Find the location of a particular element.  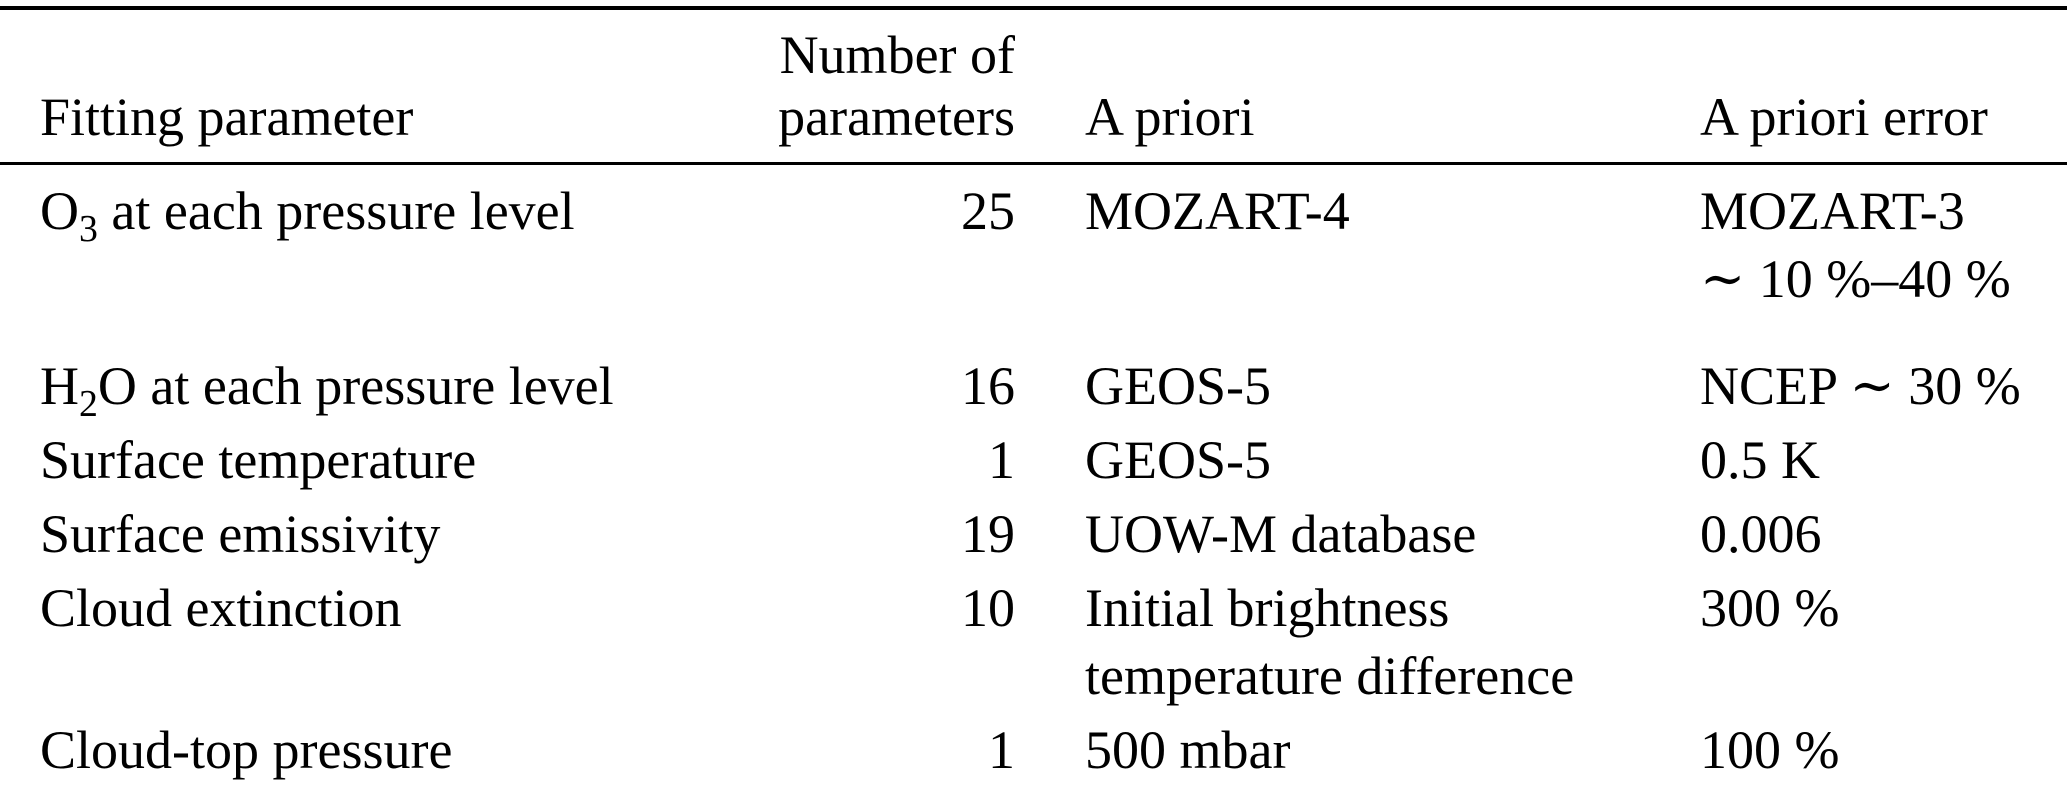

fitting-parameter-subscript: 3 is located at coordinates (88, 228).